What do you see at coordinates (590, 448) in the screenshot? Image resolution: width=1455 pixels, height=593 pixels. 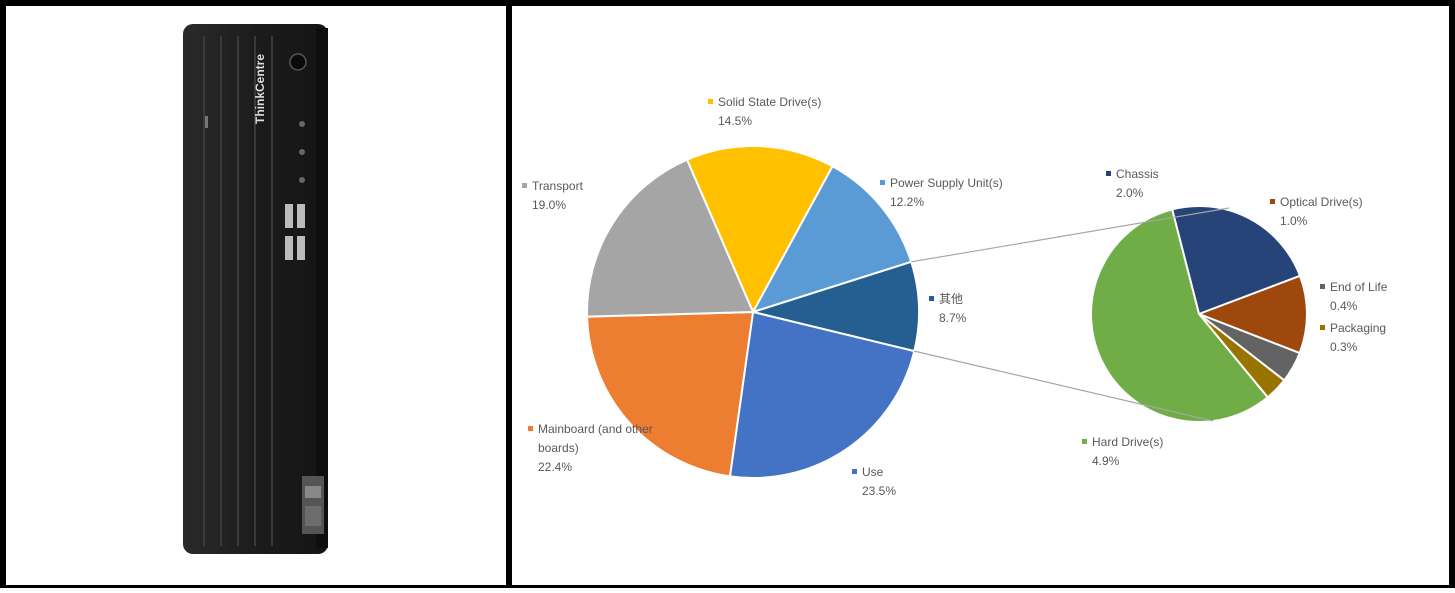 I see `label-mainboard: Mainboard (and other boards) 22.4%` at bounding box center [590, 448].